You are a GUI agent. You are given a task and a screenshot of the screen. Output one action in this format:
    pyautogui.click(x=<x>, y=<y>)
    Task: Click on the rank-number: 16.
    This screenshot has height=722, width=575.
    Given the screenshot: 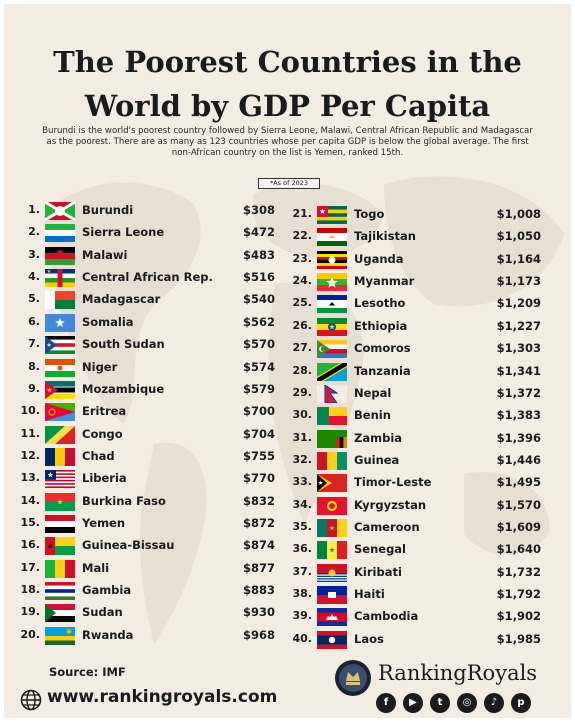 What is the action you would take?
    pyautogui.click(x=30, y=545)
    